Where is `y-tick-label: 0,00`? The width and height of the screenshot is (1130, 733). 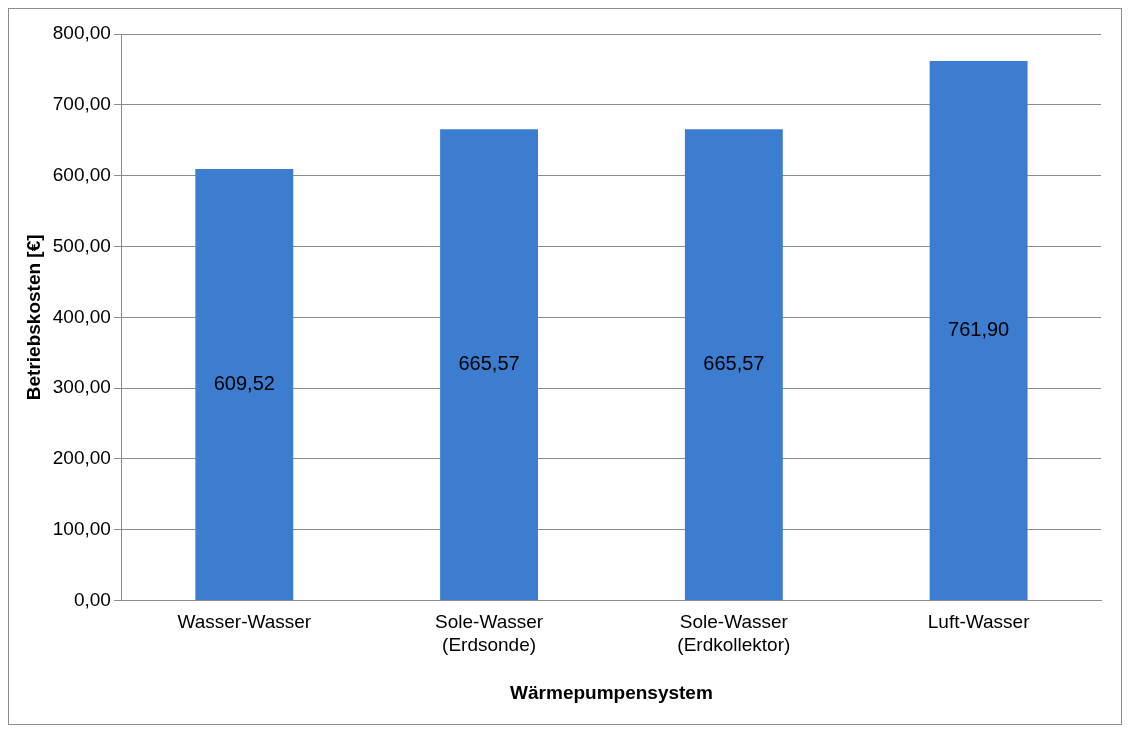
y-tick-label: 0,00 is located at coordinates (92, 599).